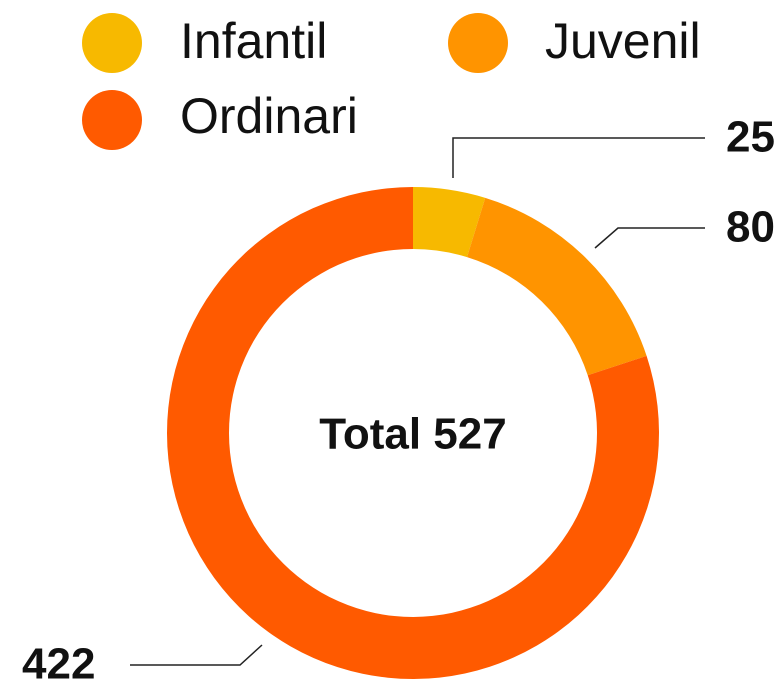  What do you see at coordinates (750, 137) in the screenshot?
I see `value-label: 25` at bounding box center [750, 137].